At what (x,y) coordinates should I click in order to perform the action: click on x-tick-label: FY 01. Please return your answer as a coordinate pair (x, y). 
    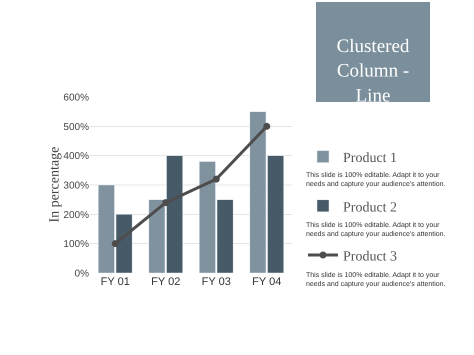
    Looking at the image, I should click on (115, 282).